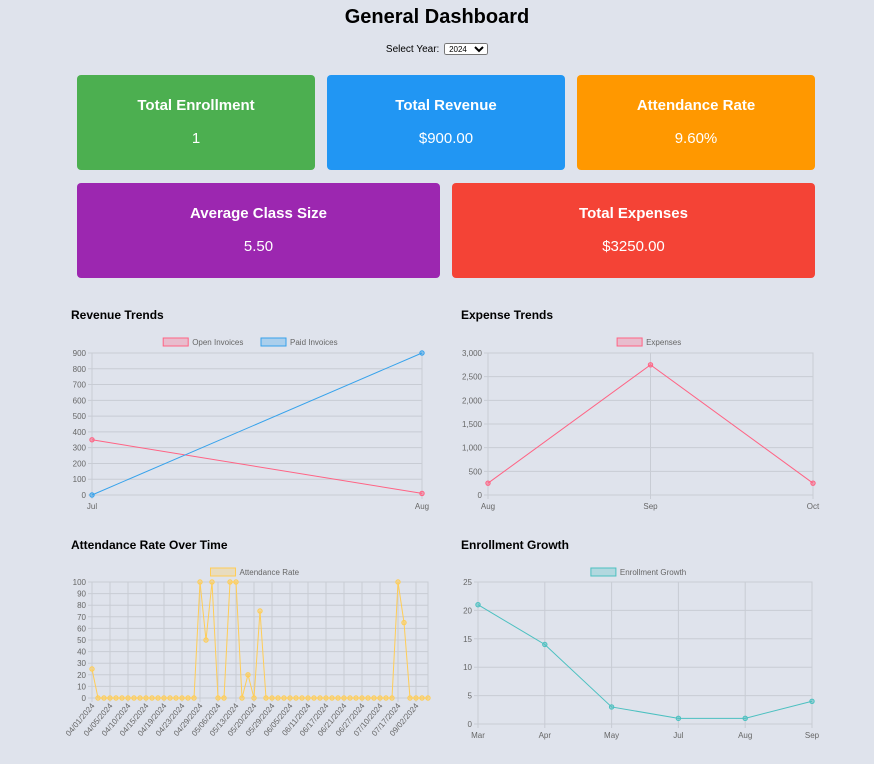 The height and width of the screenshot is (764, 874). Describe the element at coordinates (472, 353) in the screenshot. I see `y-tick-label: 3,000` at that location.